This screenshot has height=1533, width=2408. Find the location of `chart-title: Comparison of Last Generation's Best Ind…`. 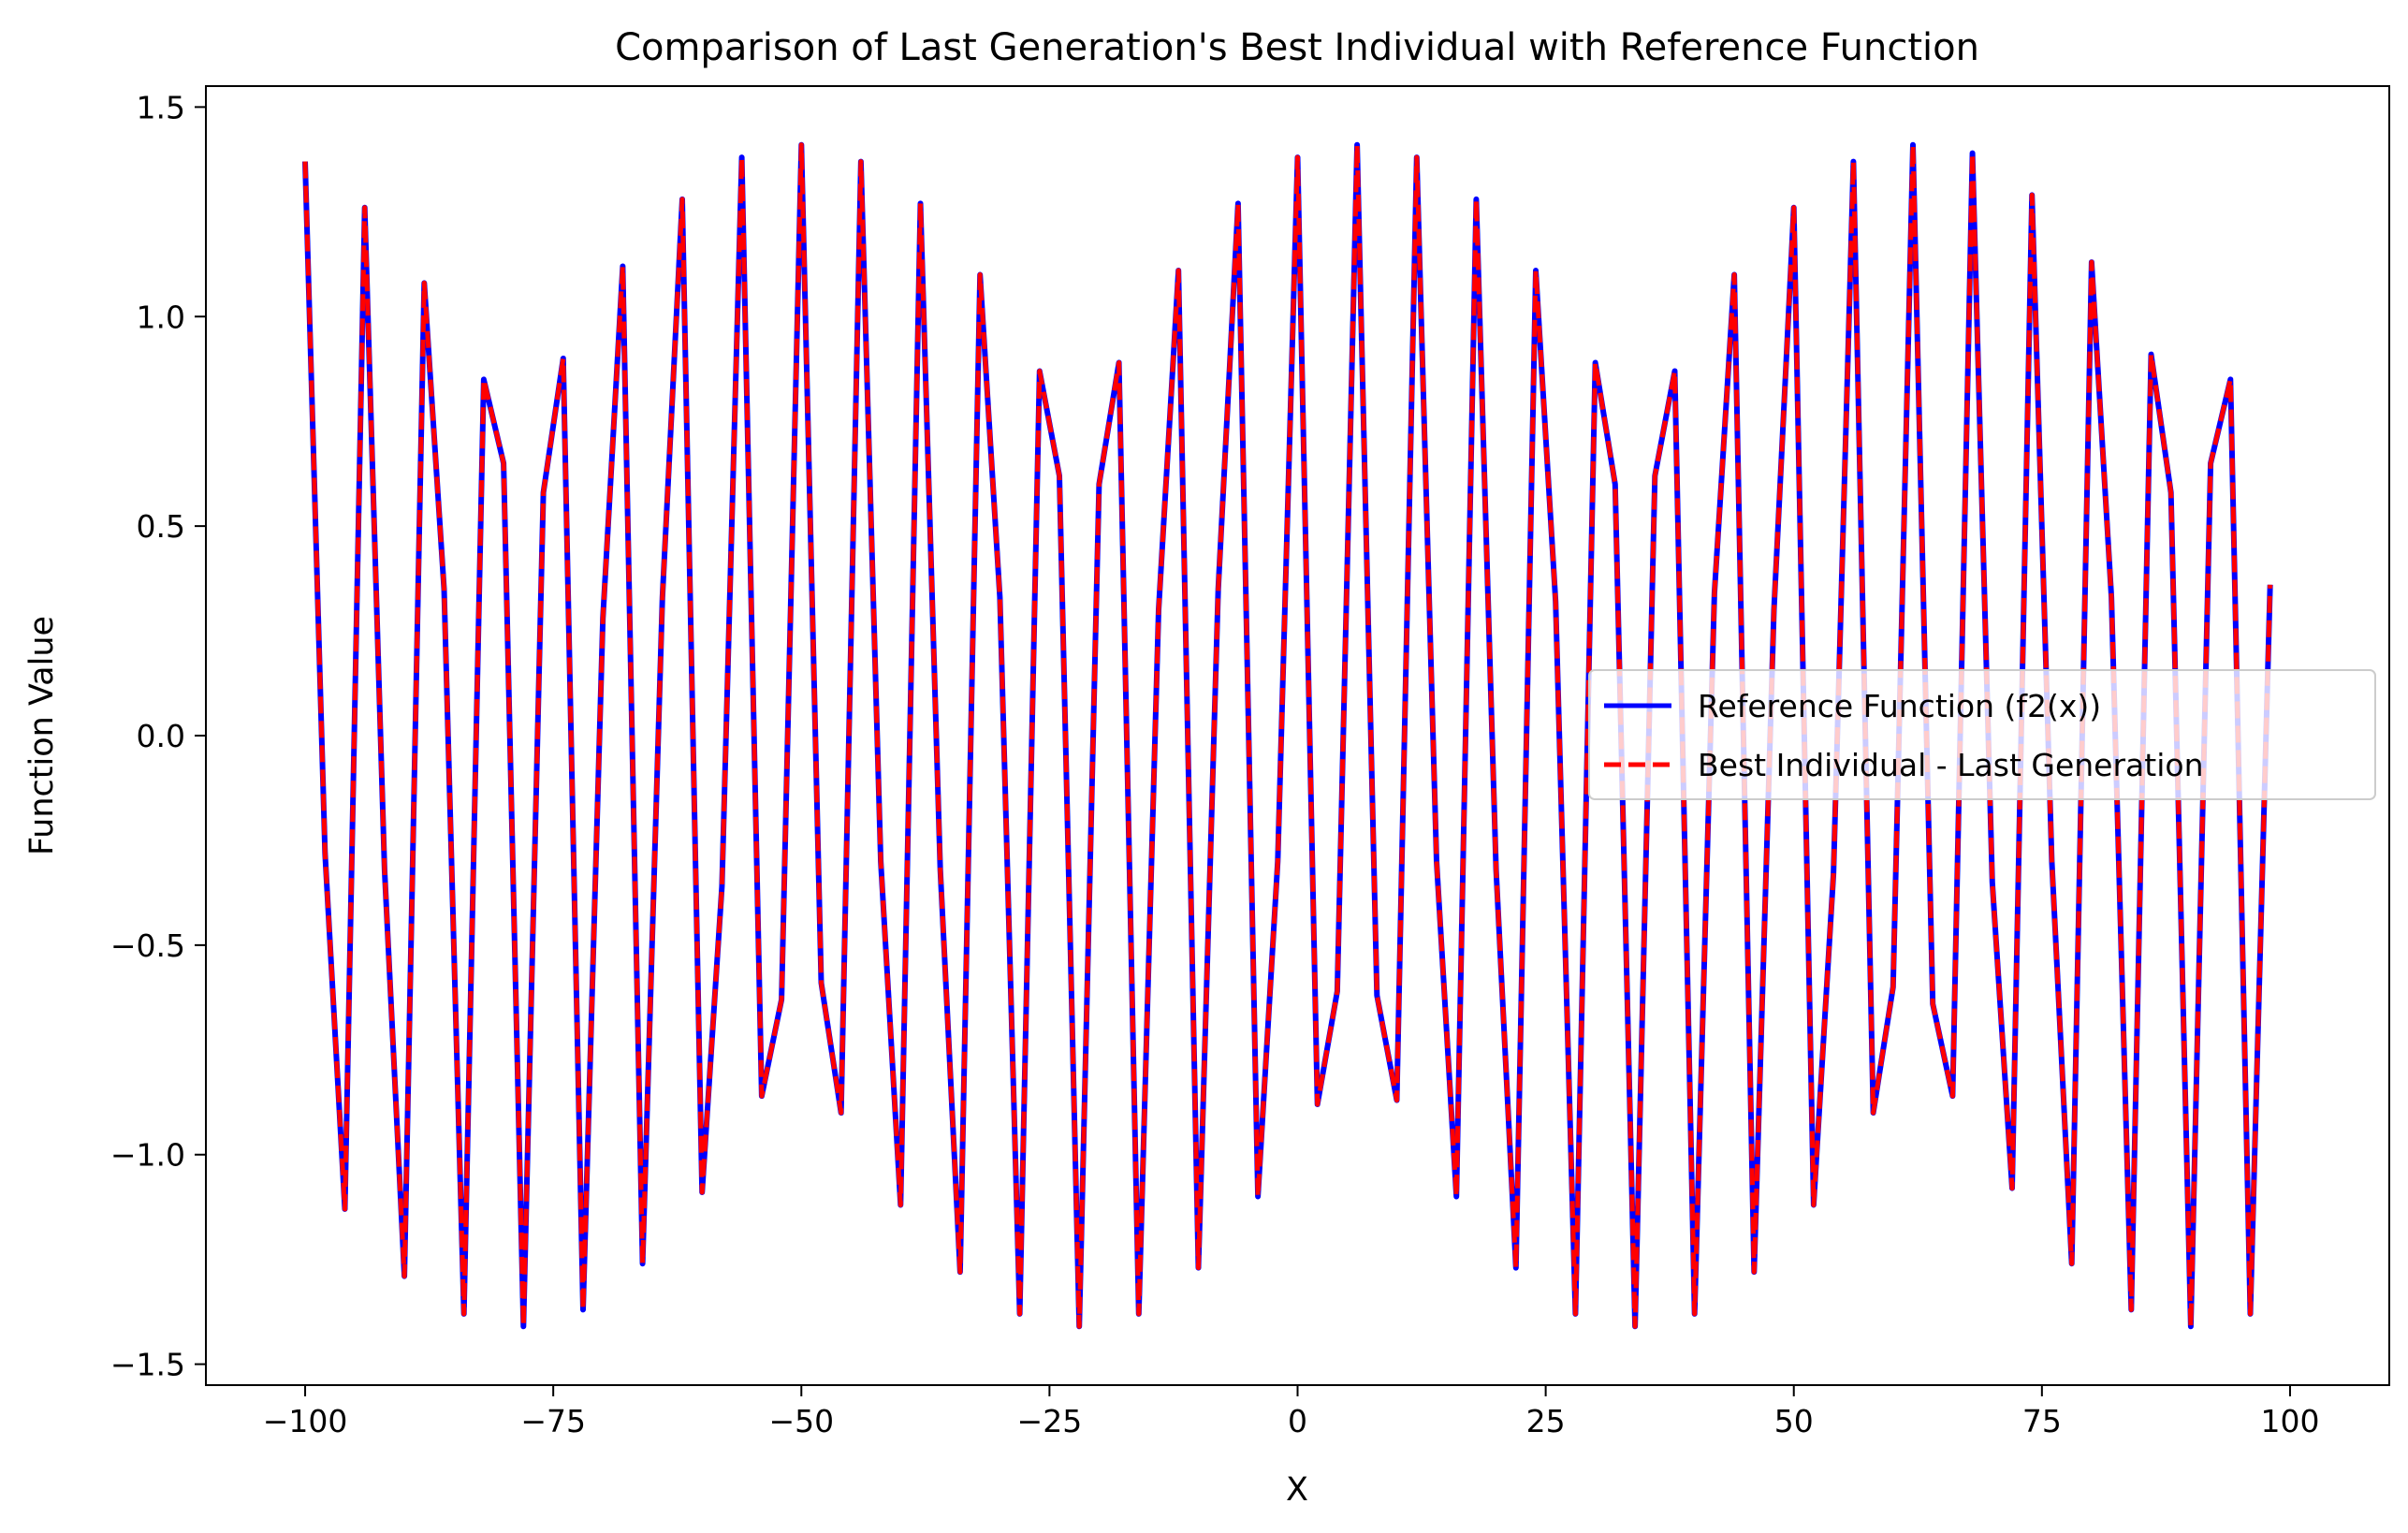

chart-title: Comparison of Last Generation's Best Ind… is located at coordinates (1297, 47).